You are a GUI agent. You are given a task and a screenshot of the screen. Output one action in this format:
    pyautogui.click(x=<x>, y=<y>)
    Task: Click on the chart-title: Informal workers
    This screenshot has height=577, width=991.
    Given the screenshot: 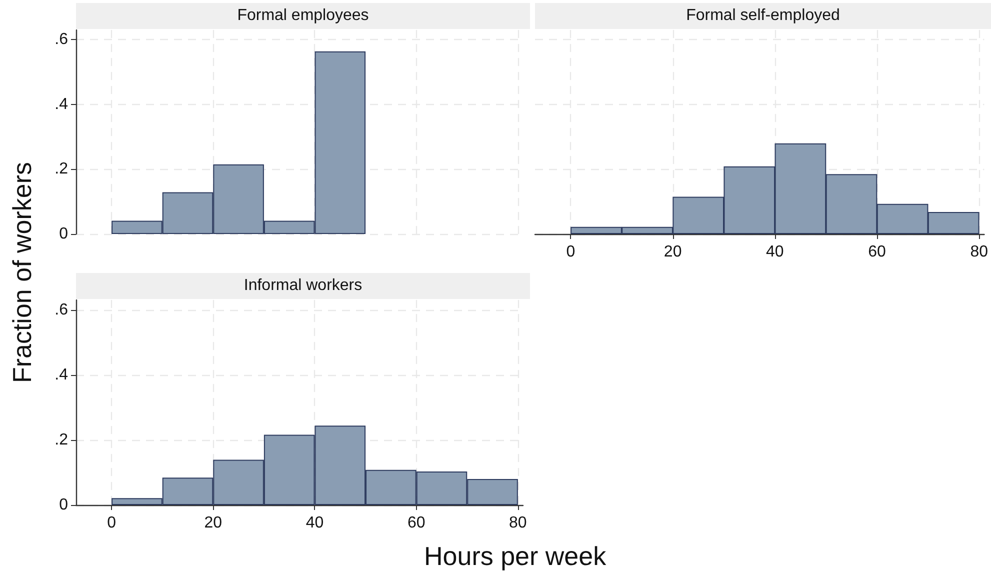 What is the action you would take?
    pyautogui.click(x=303, y=286)
    